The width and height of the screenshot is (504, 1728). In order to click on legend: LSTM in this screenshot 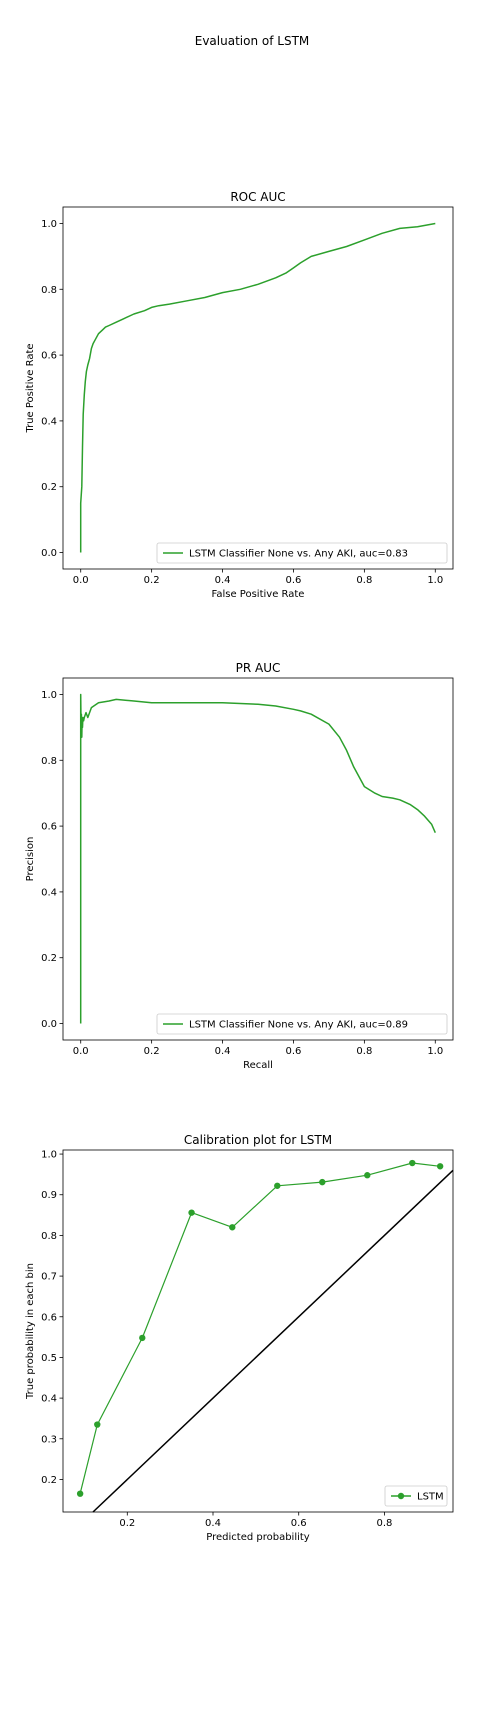, I will do `click(416, 1496)`.